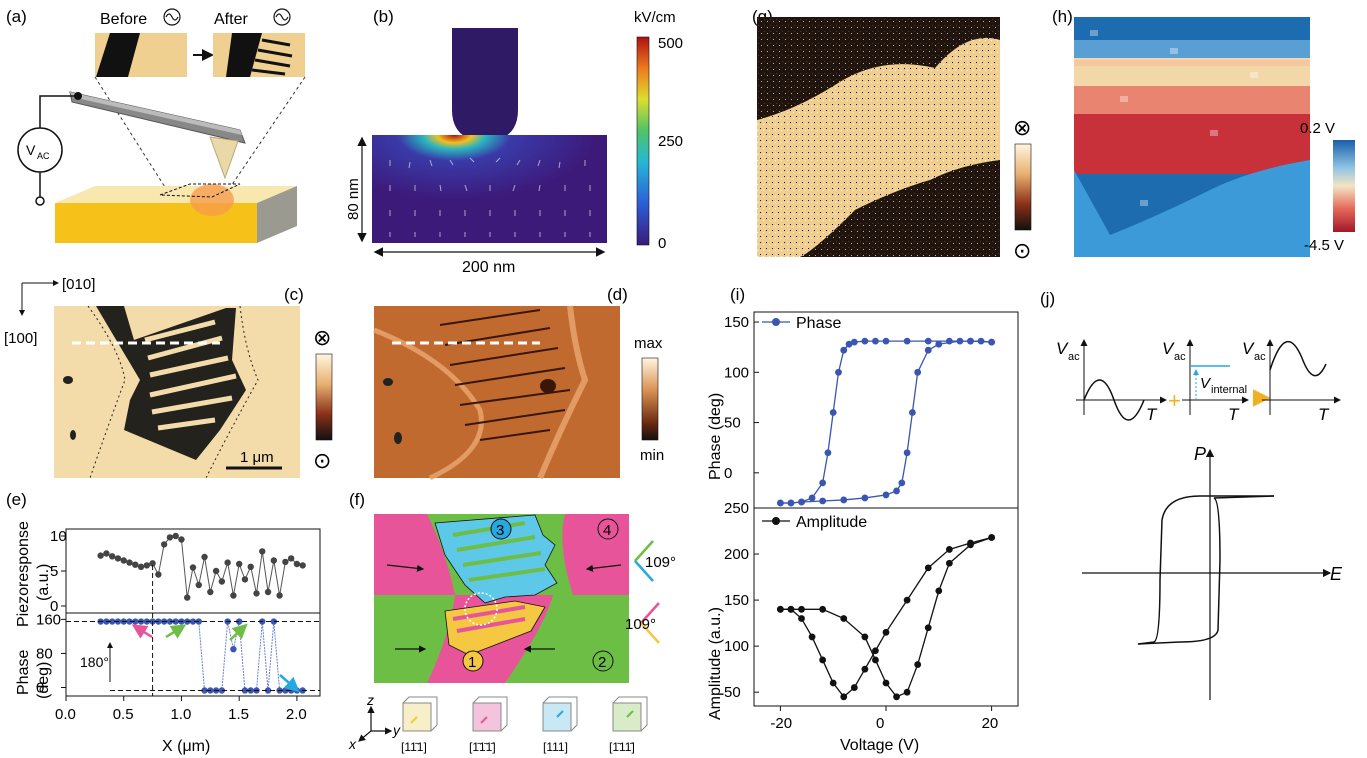  Describe the element at coordinates (736, 322) in the screenshot. I see `y-tick-label: 150` at that location.